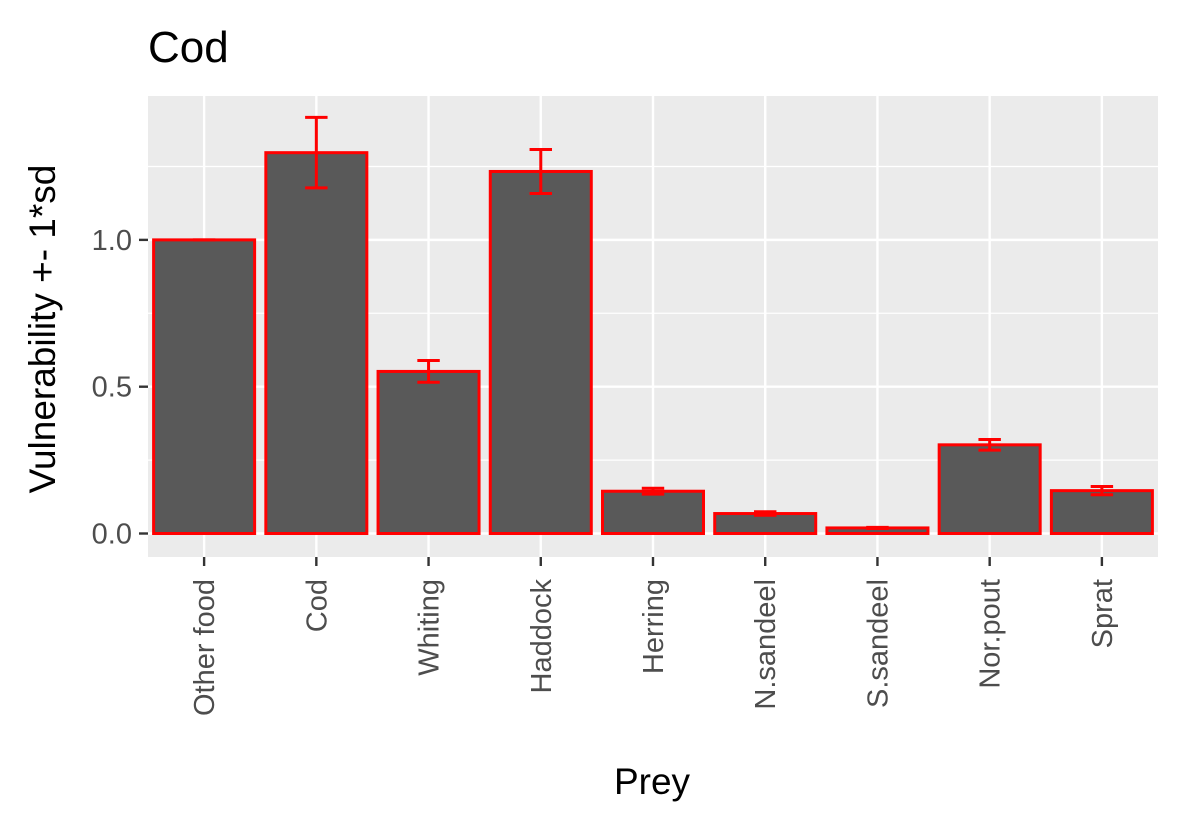  Describe the element at coordinates (205, 647) in the screenshot. I see `x-tick-label: Other food` at that location.